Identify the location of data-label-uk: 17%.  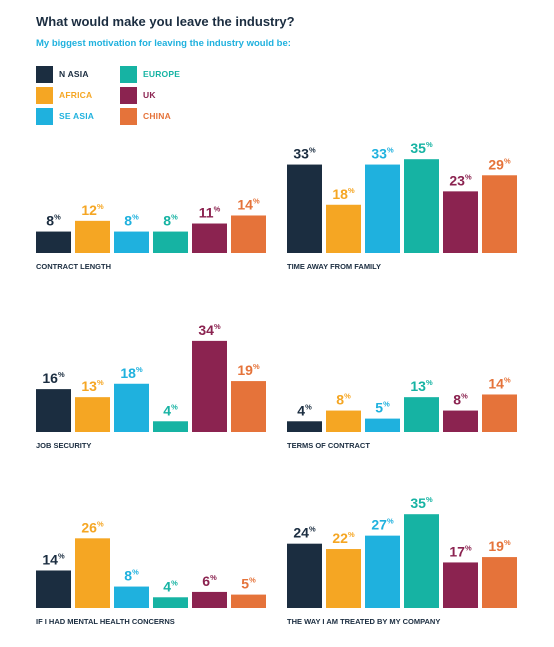
(460, 551).